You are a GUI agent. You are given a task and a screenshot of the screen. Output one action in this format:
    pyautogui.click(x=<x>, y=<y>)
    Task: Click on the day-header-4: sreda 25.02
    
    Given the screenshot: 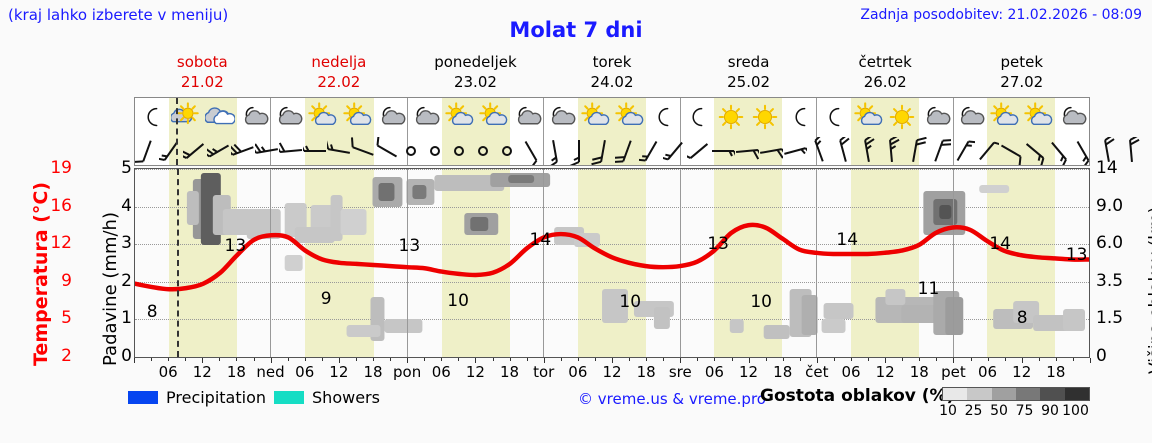 What is the action you would take?
    pyautogui.click(x=748, y=74)
    